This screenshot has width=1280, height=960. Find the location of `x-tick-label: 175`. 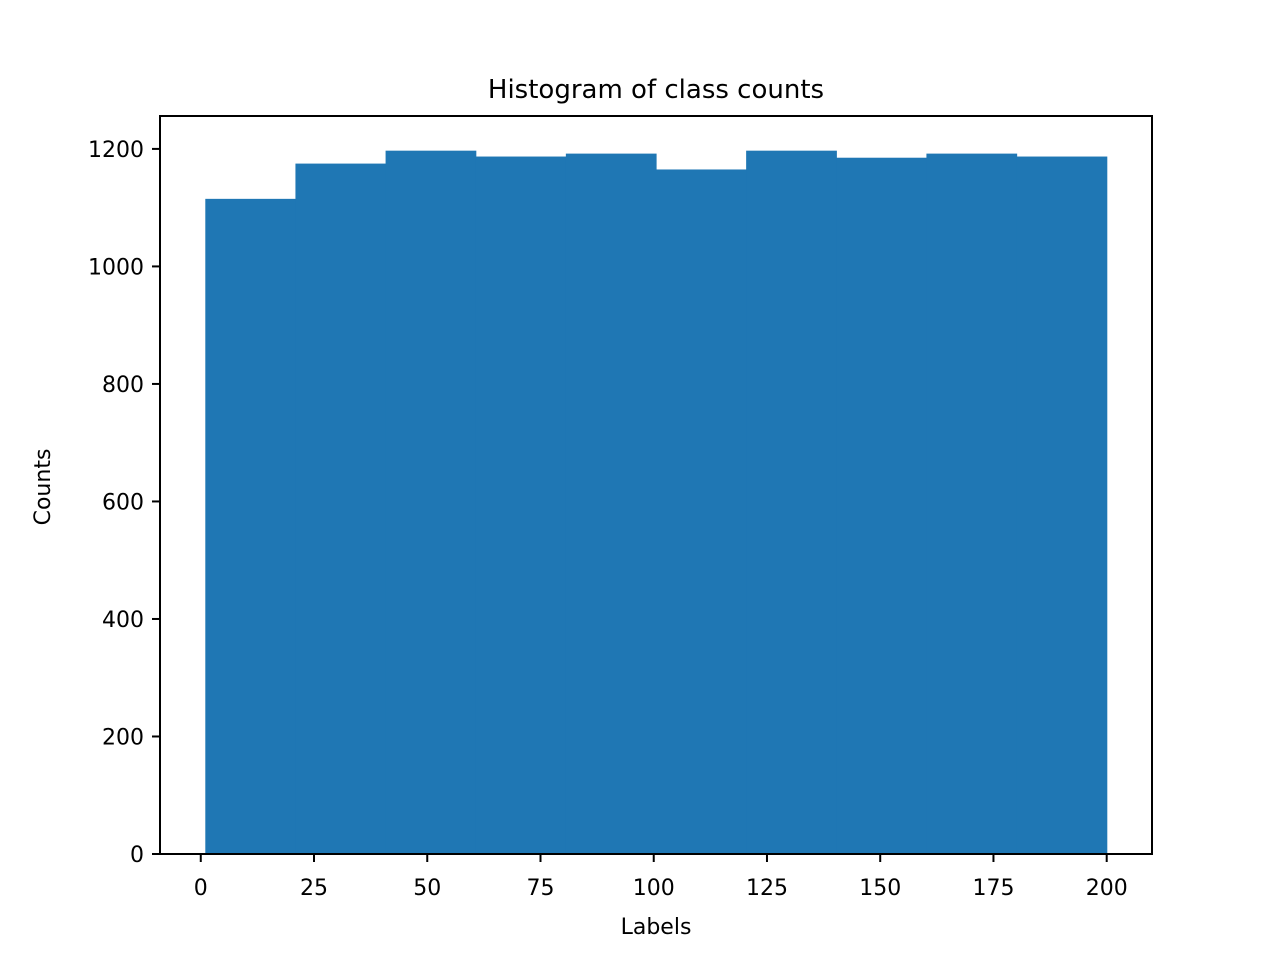

x-tick-label: 175 is located at coordinates (993, 888).